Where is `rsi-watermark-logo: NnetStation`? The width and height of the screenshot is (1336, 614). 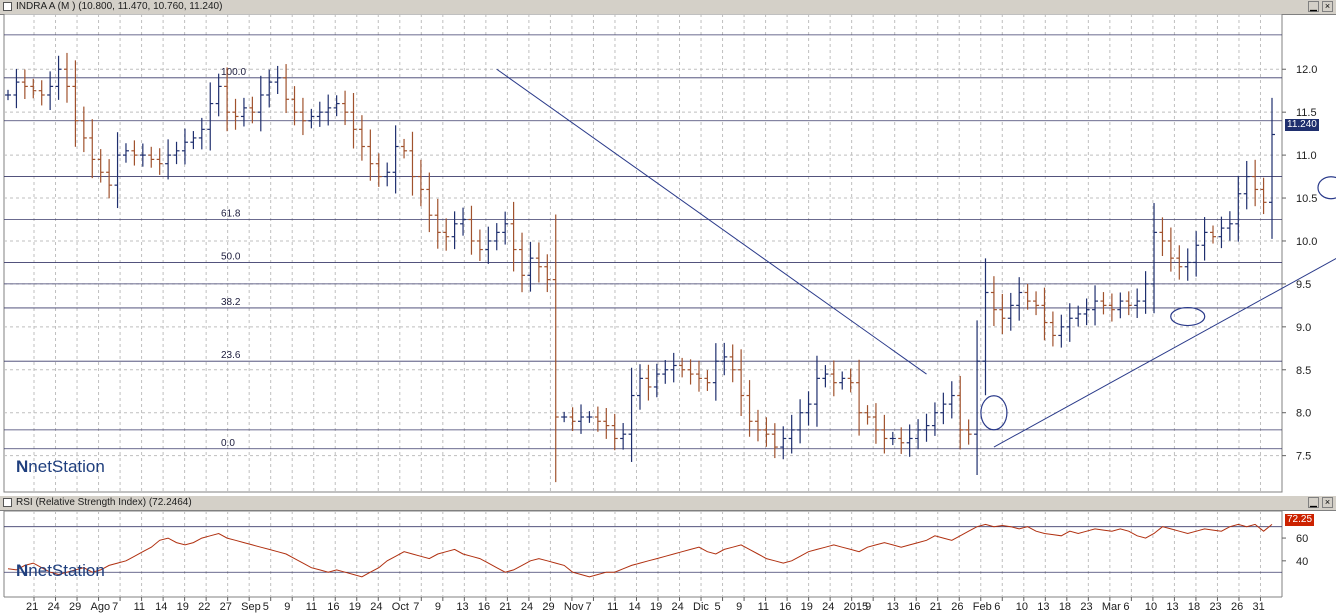 rsi-watermark-logo: NnetStation is located at coordinates (60, 570).